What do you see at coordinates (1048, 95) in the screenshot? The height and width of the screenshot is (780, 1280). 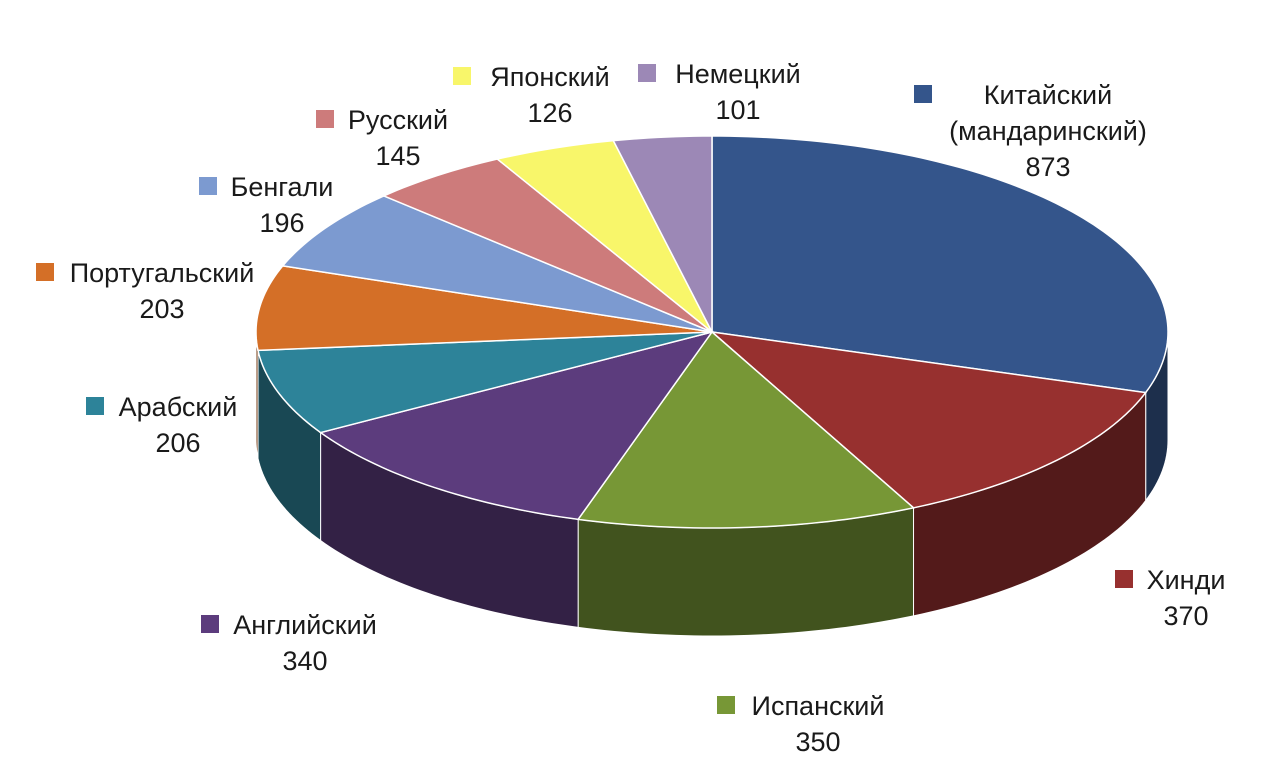 I see `slice-label-китайский-line-1: Китайский` at bounding box center [1048, 95].